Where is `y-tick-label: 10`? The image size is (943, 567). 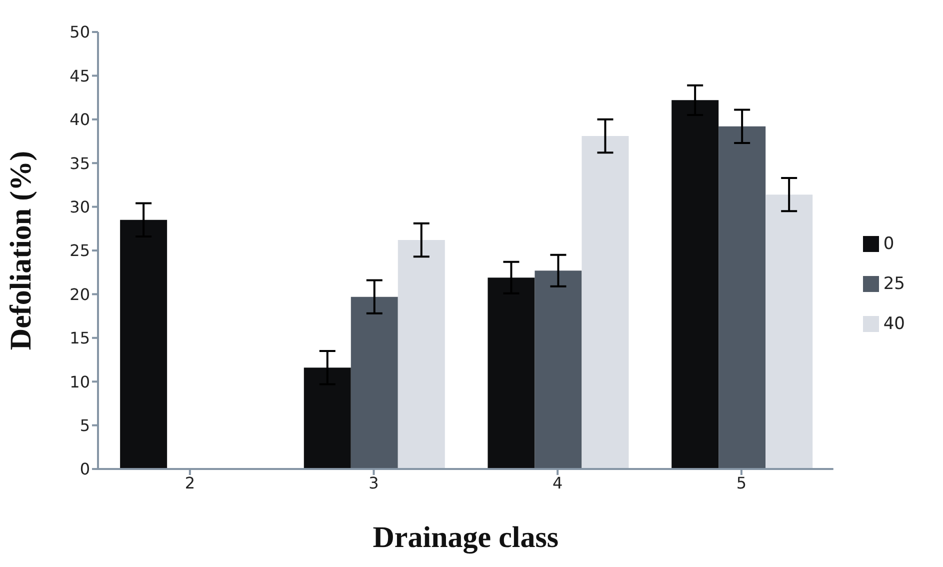
y-tick-label: 10 is located at coordinates (80, 382).